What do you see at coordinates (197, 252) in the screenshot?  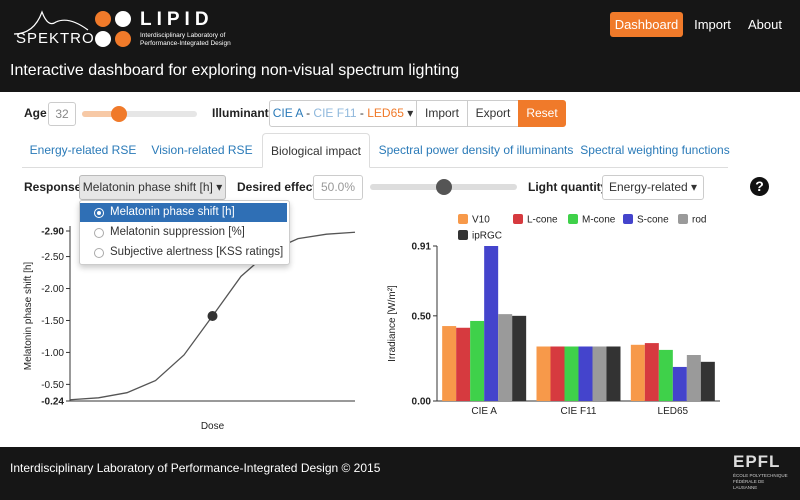 I see `menu-item-text: Subjective alertness [KSS ratings]` at bounding box center [197, 252].